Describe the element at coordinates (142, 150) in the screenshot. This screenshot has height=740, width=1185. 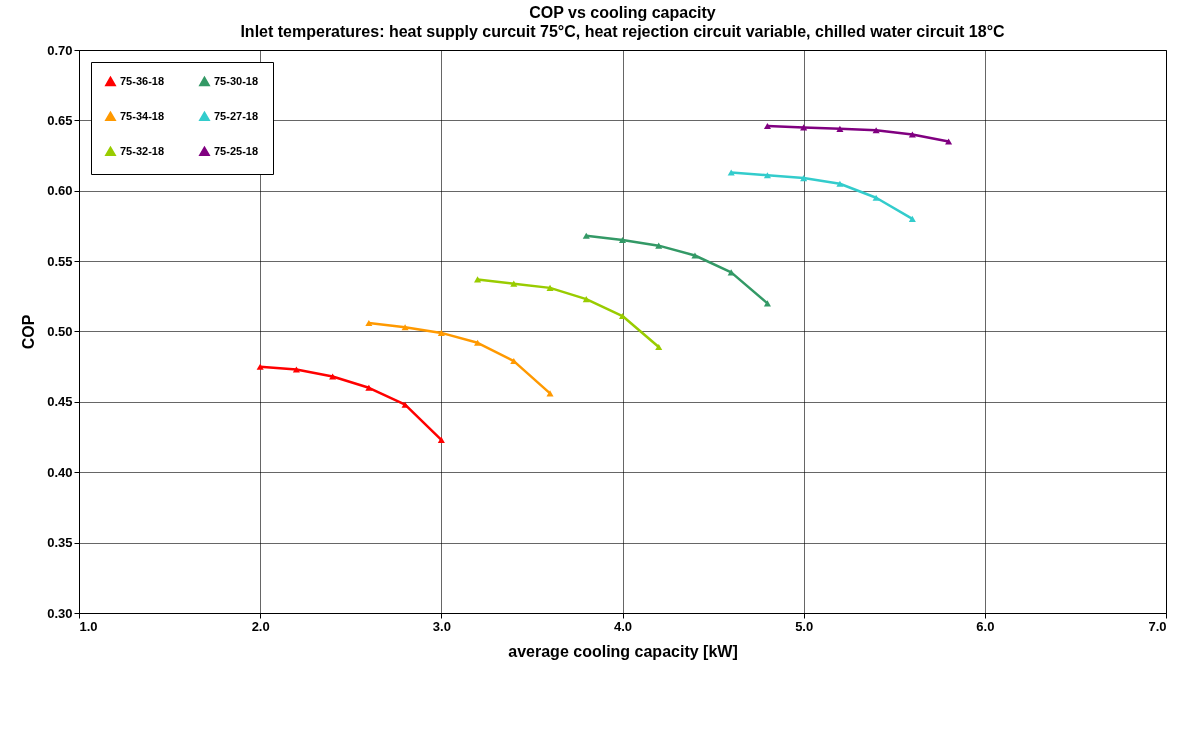
I see `legend-label: 75-32-18` at that location.